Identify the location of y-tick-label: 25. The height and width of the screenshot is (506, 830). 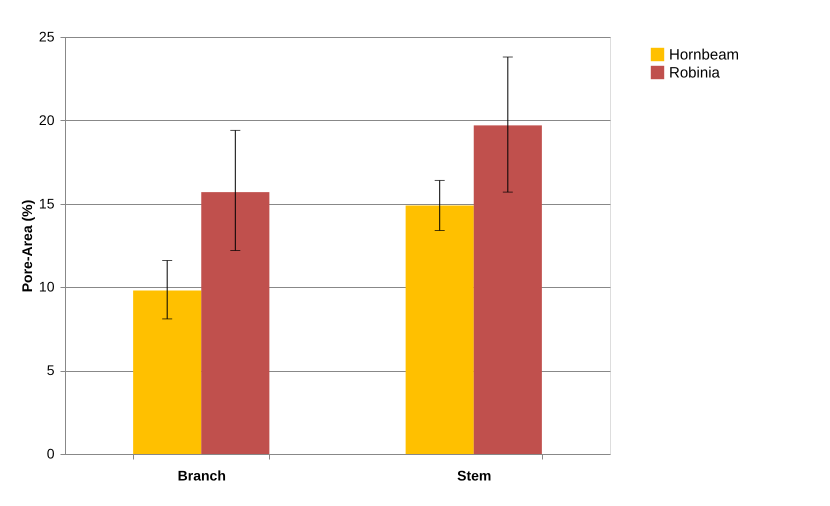
(46, 36).